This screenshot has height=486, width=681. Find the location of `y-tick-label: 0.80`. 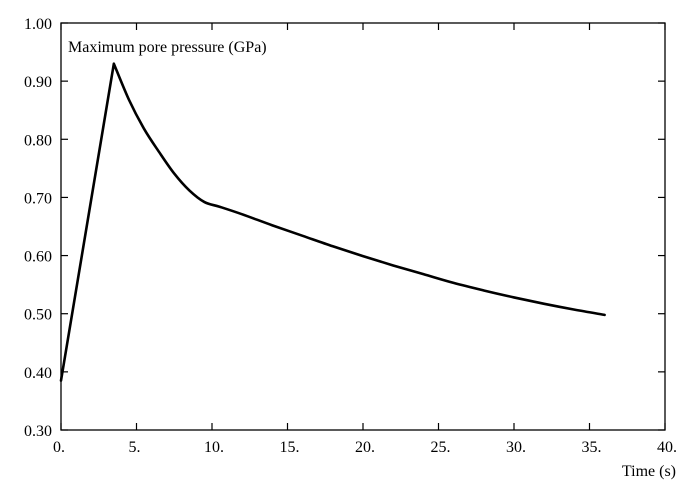

y-tick-label: 0.80 is located at coordinates (38, 140).